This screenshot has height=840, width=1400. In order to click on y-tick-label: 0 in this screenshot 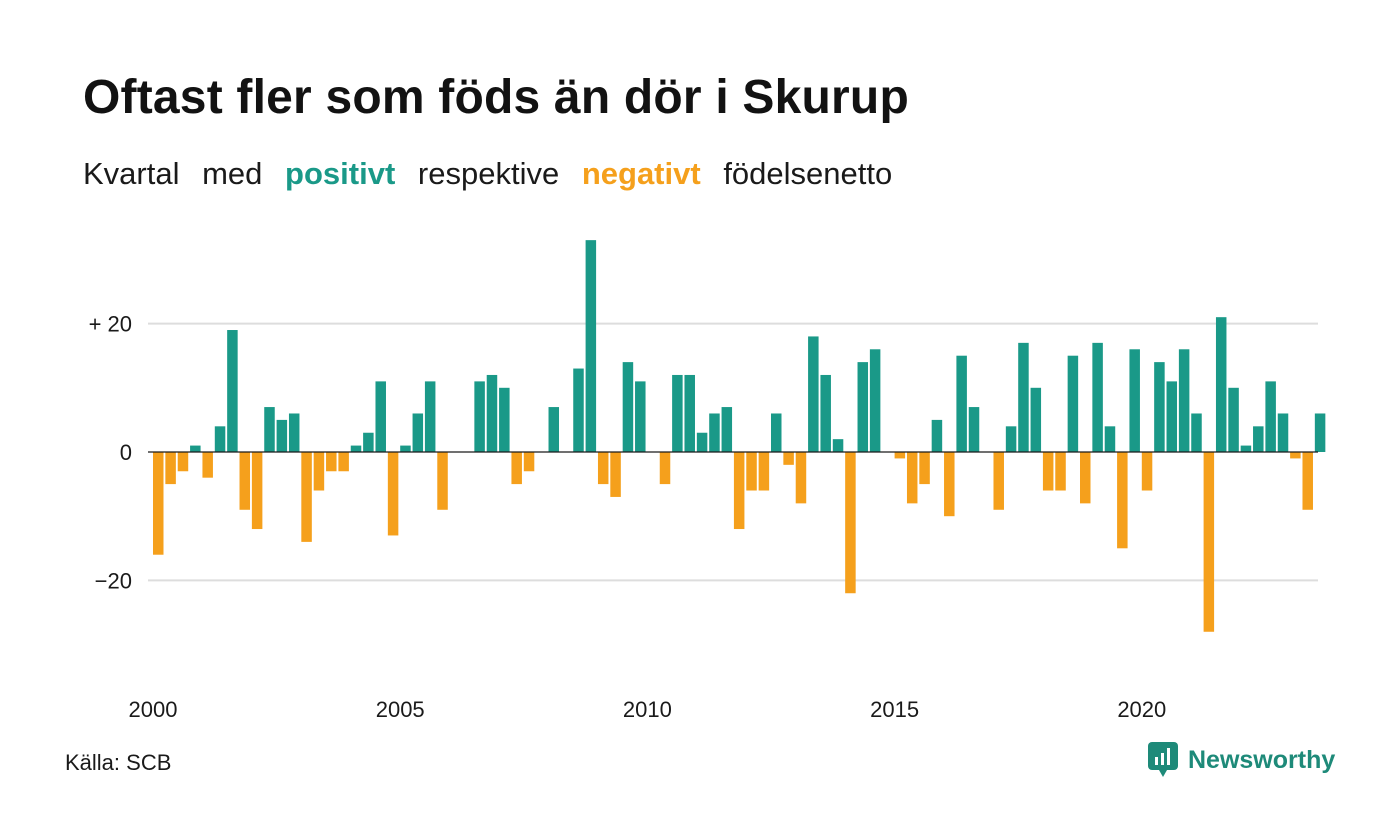, I will do `click(126, 452)`.